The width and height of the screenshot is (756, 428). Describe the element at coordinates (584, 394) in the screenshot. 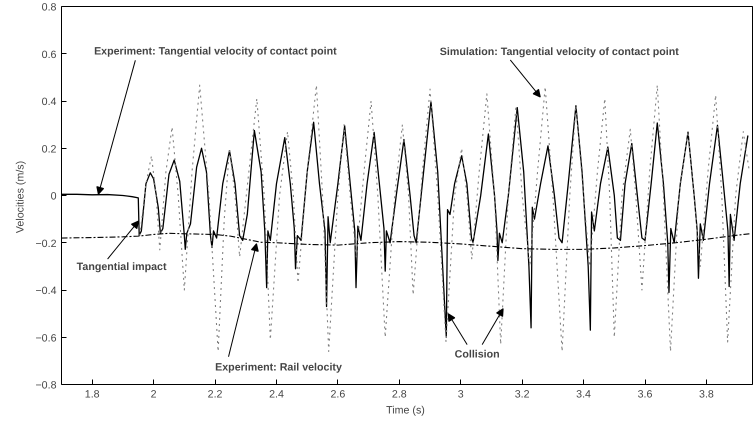

I see `x-tick-label: 3.4` at that location.